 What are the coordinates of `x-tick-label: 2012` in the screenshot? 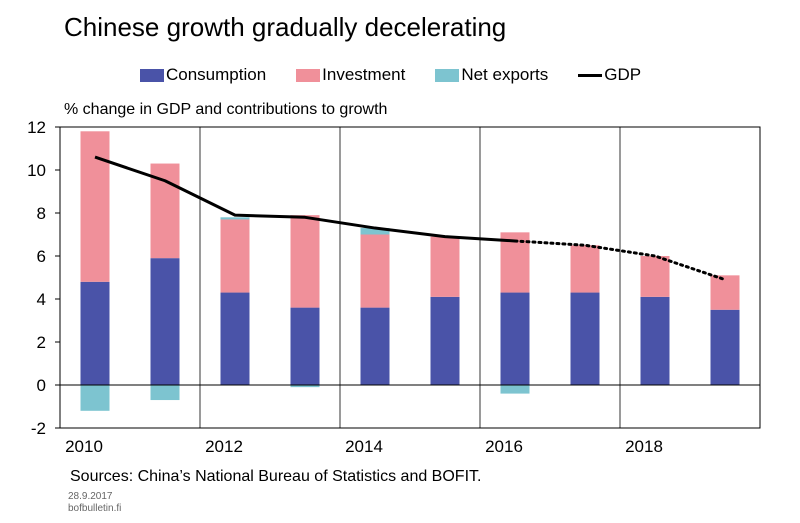 It's located at (224, 446).